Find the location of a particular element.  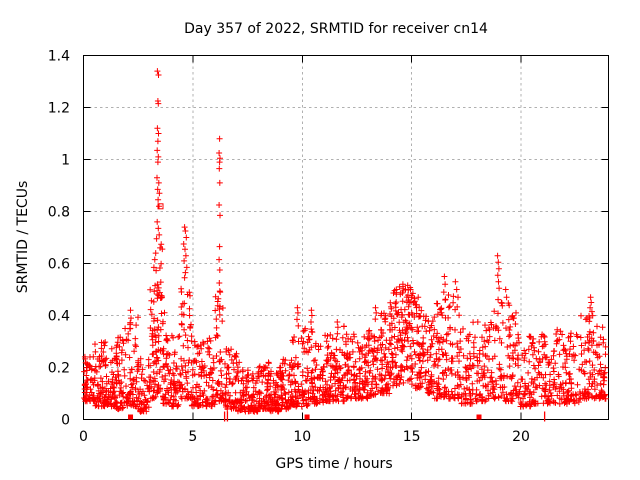

x-tick-label: 5 is located at coordinates (192, 437).